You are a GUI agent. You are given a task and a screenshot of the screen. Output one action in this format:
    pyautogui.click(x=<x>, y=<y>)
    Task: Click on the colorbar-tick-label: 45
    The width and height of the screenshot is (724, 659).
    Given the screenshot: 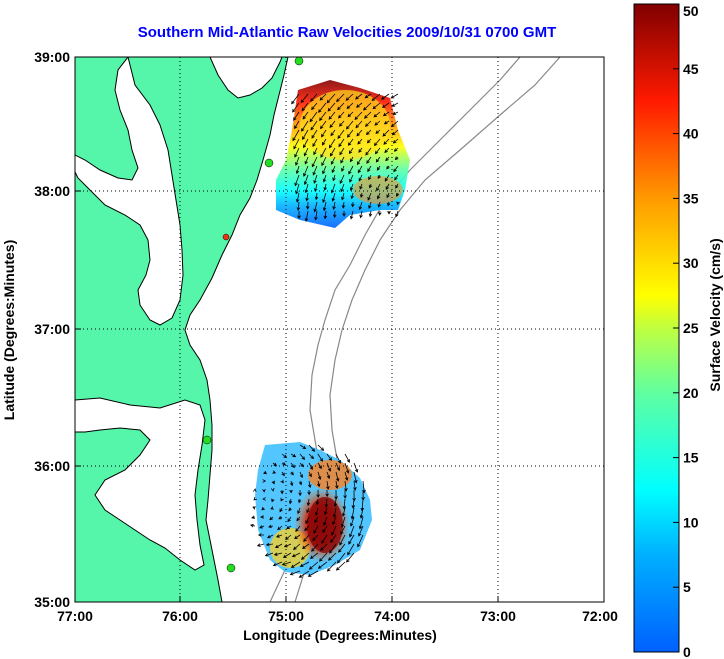 What is the action you would take?
    pyautogui.click(x=691, y=69)
    